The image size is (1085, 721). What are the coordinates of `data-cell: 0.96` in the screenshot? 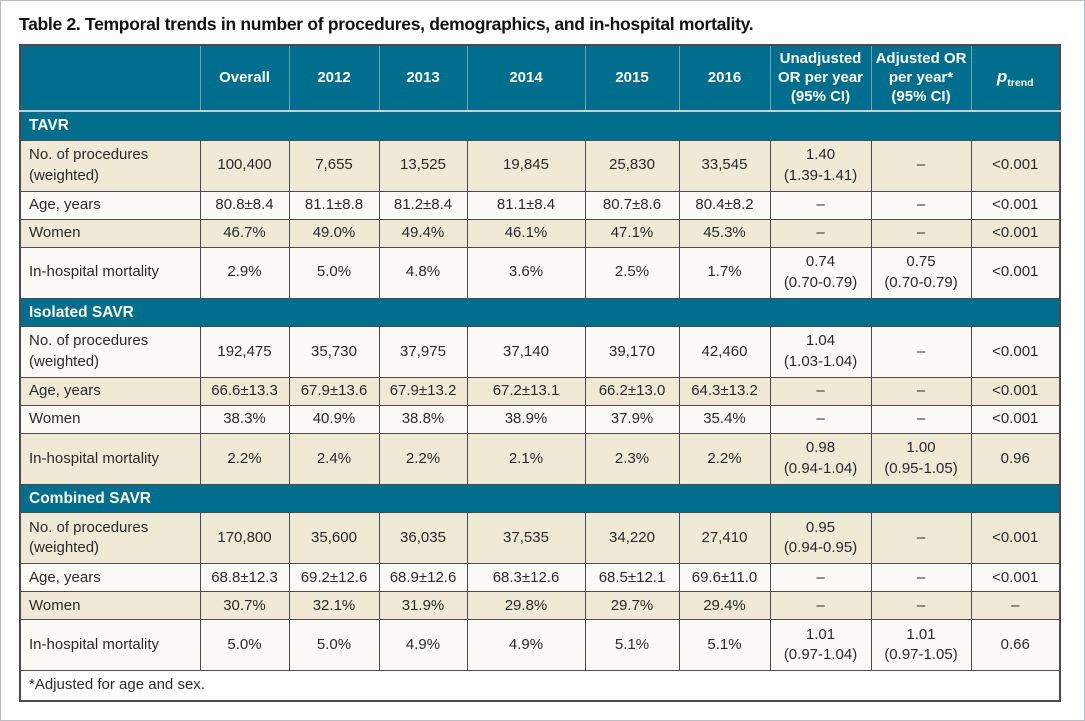 It's located at (1015, 459).